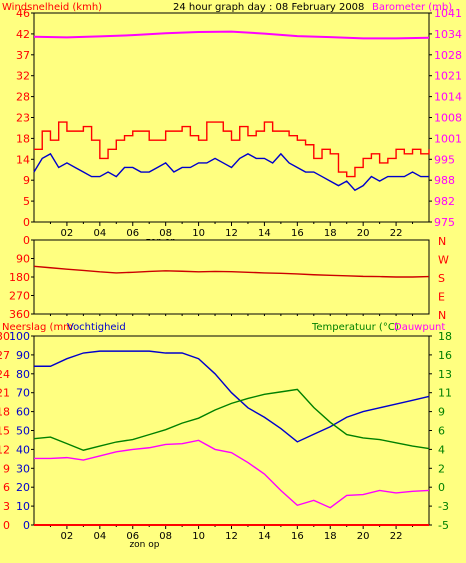 The width and height of the screenshot is (466, 563). I want to click on barometer-axis-tick-label: 975, so click(444, 222).